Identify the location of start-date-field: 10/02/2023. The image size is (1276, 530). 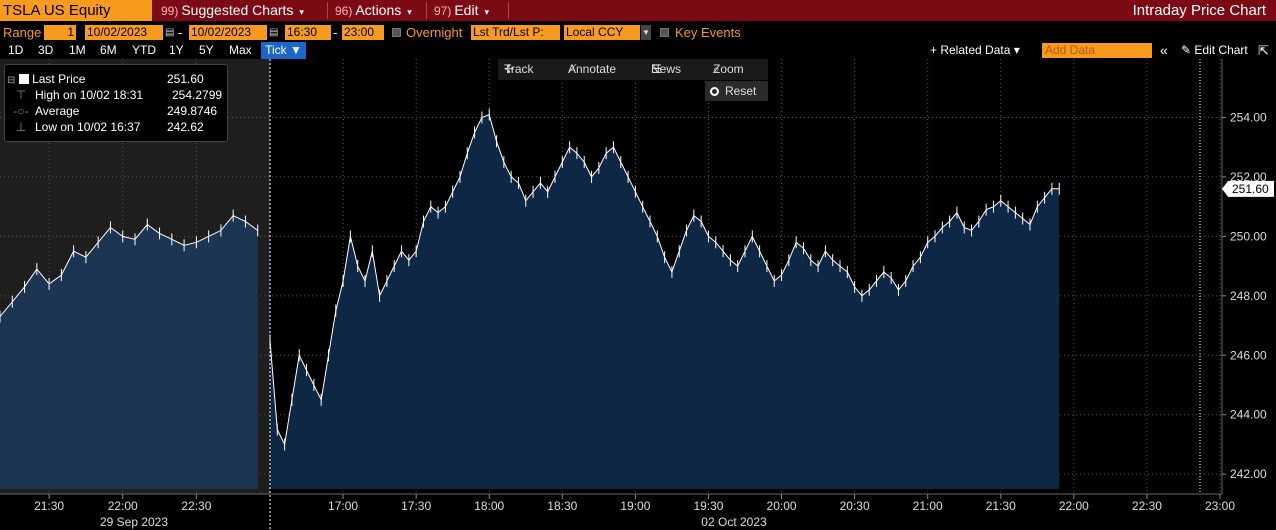
(124, 32).